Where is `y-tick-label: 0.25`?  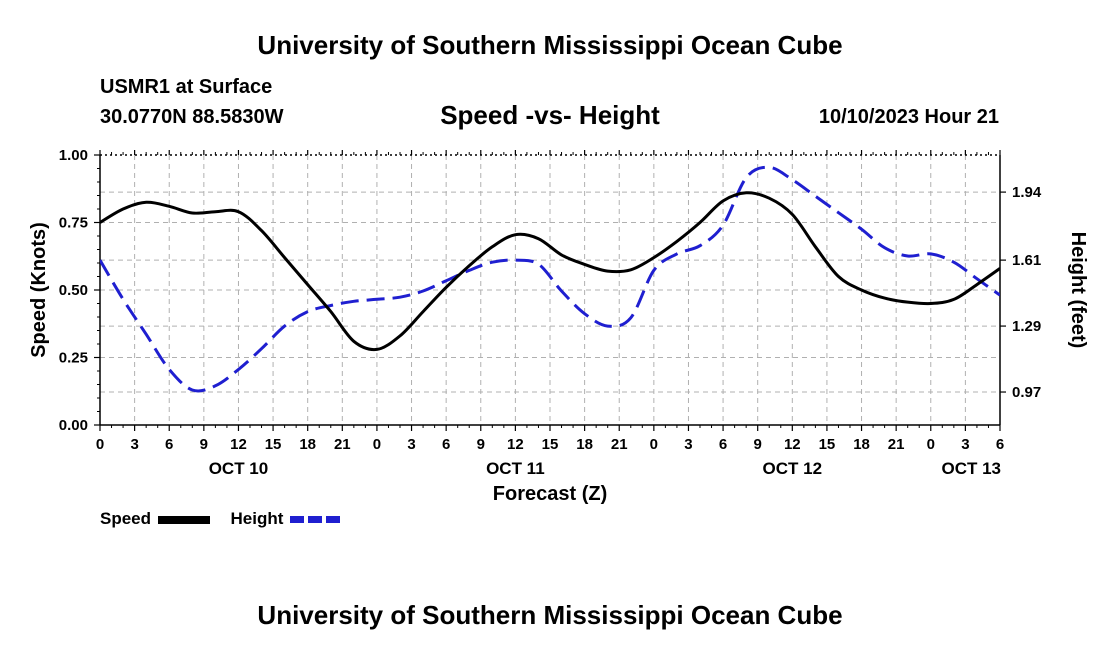
y-tick-label: 0.25 is located at coordinates (73, 358).